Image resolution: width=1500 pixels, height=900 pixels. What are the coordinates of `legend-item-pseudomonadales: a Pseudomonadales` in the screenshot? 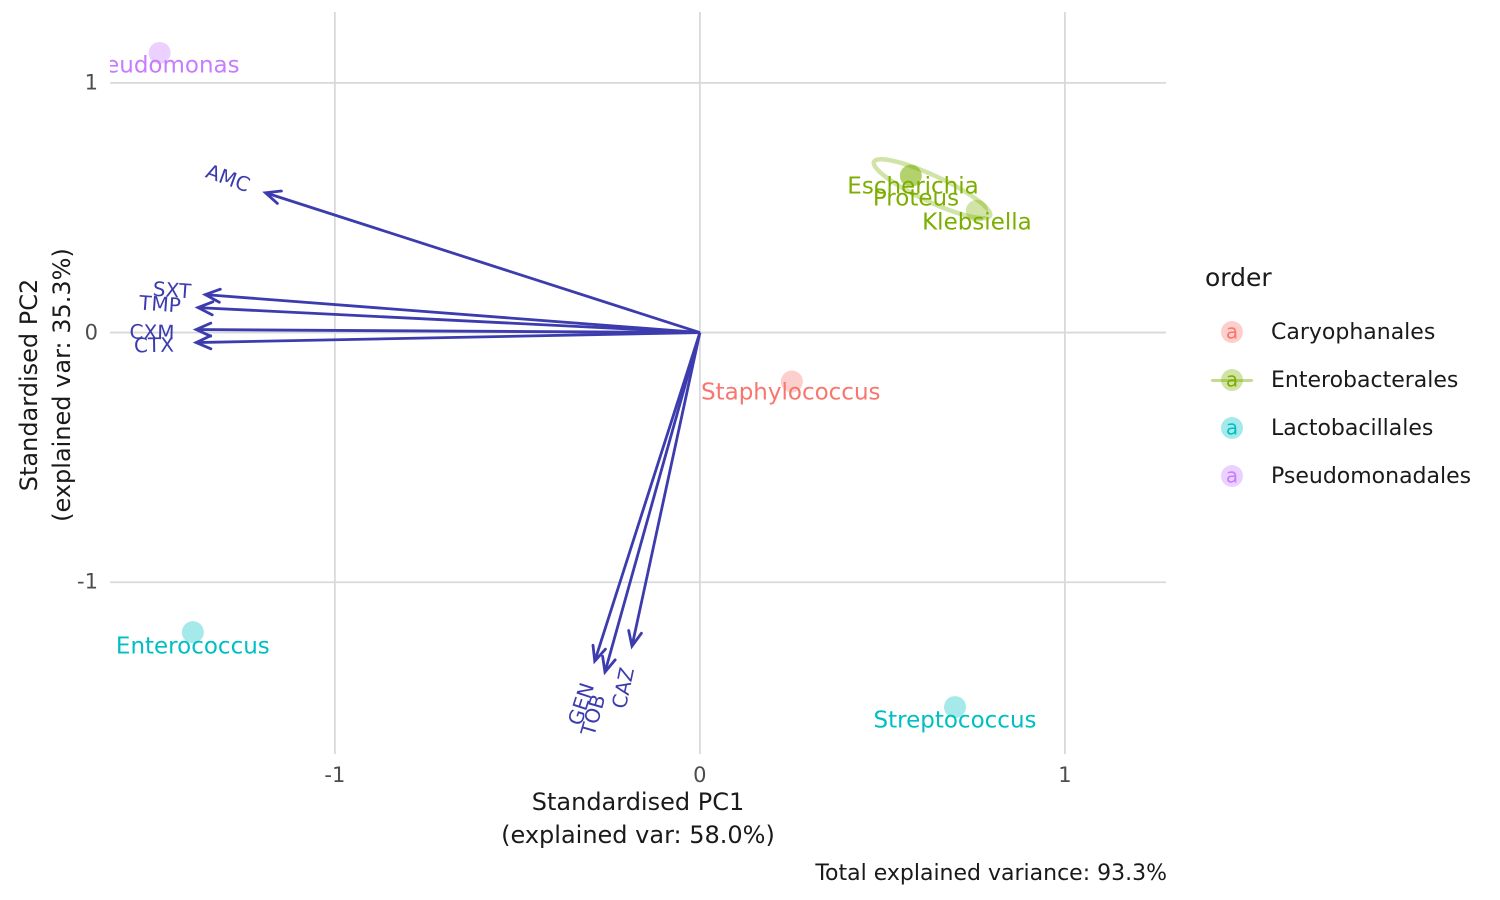 It's located at (1338, 476).